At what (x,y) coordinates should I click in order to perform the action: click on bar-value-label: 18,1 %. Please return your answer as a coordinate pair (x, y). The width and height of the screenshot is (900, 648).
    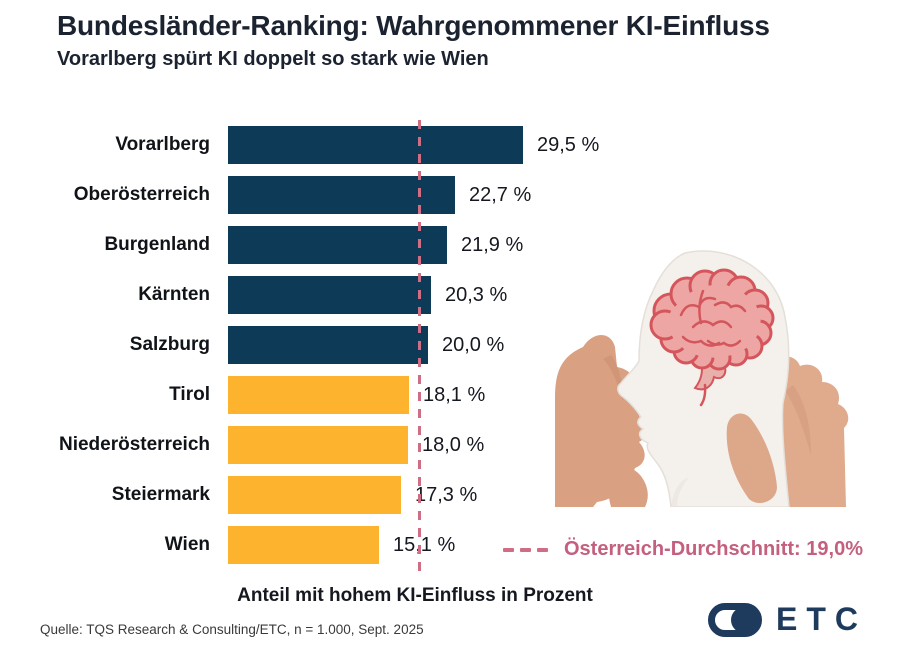
    Looking at the image, I should click on (454, 394).